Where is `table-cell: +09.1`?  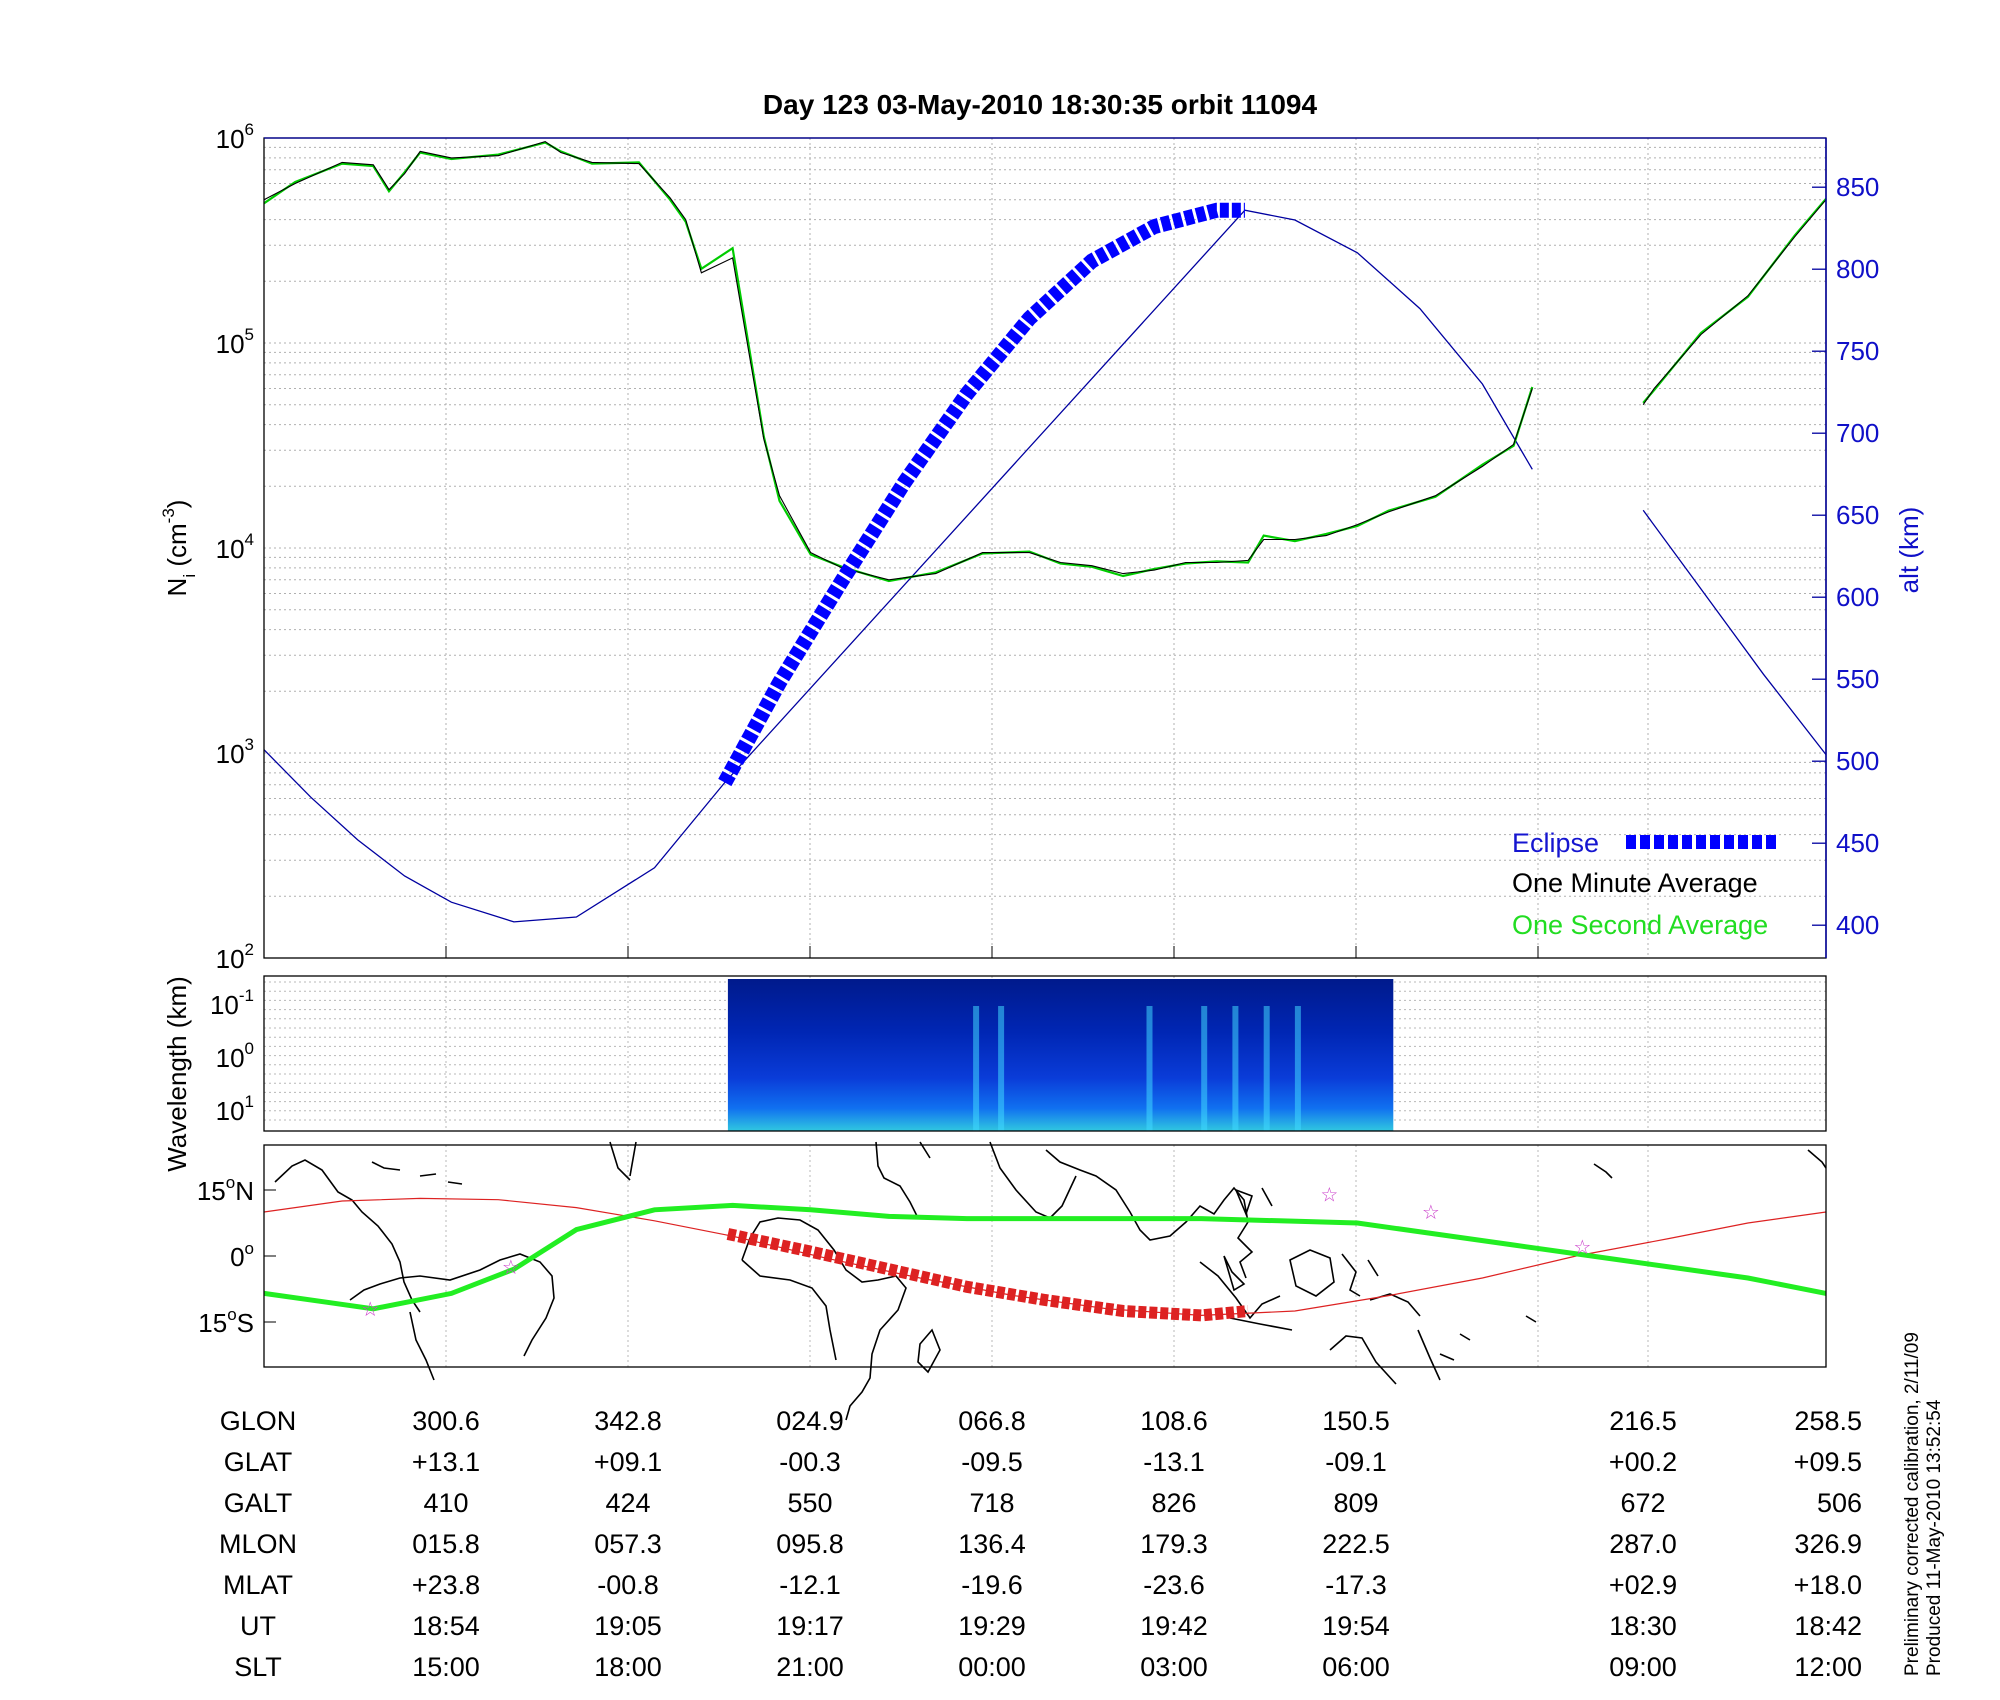 table-cell: +09.1 is located at coordinates (628, 1462).